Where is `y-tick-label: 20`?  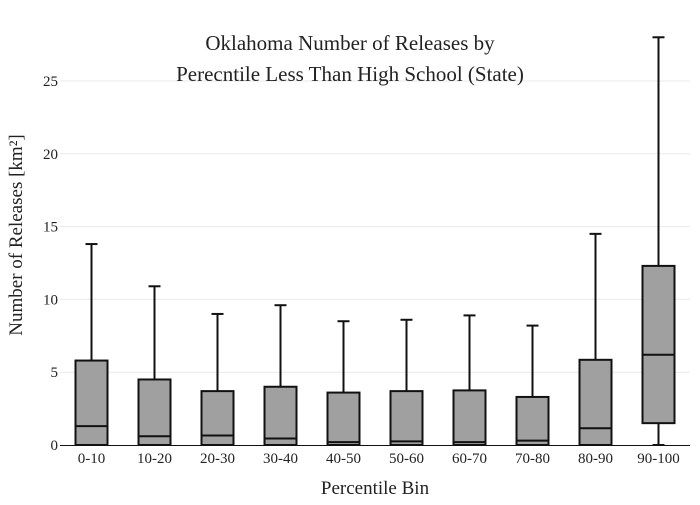 y-tick-label: 20 is located at coordinates (50, 155).